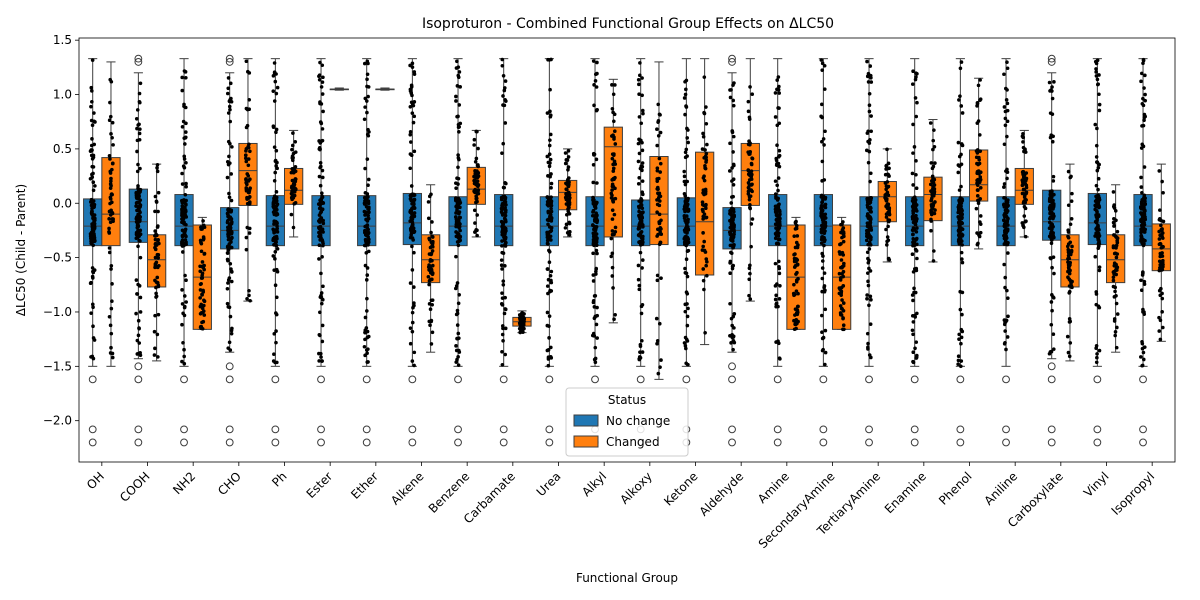 The image size is (1200, 600). I want to click on legend-swatch, so click(586, 441).